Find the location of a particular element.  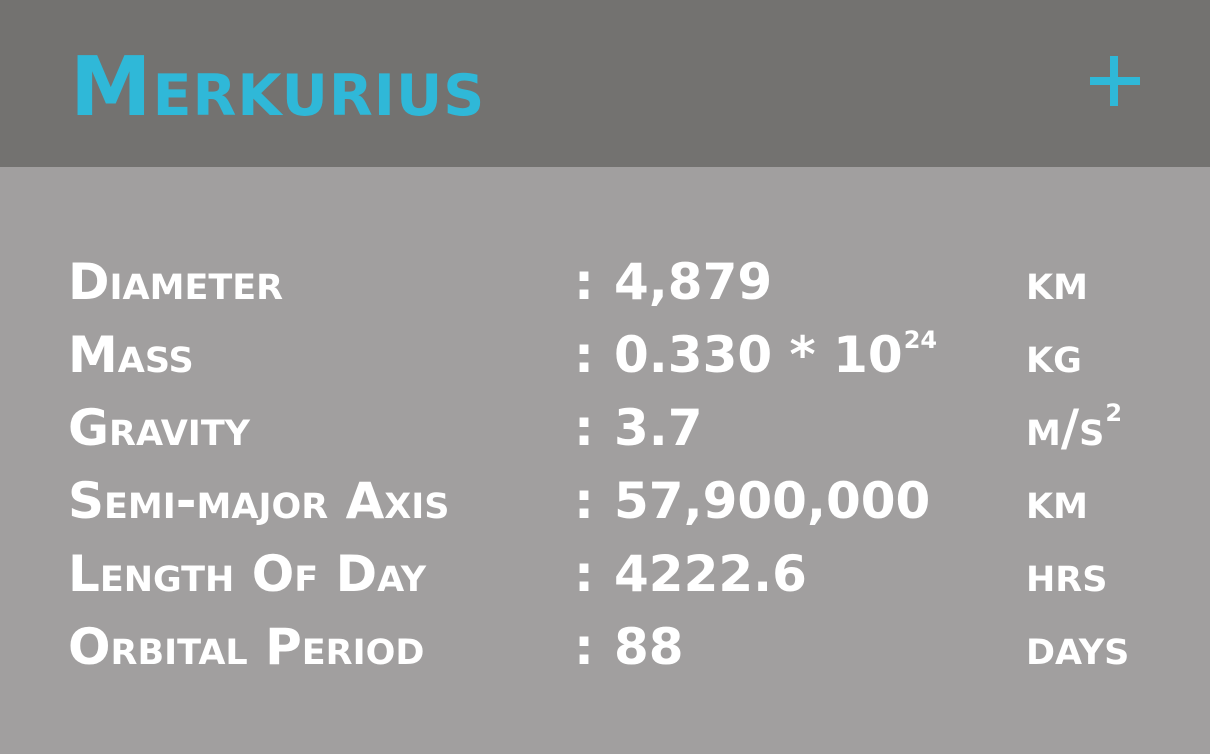

stat-value: 4,879 is located at coordinates (693, 282).